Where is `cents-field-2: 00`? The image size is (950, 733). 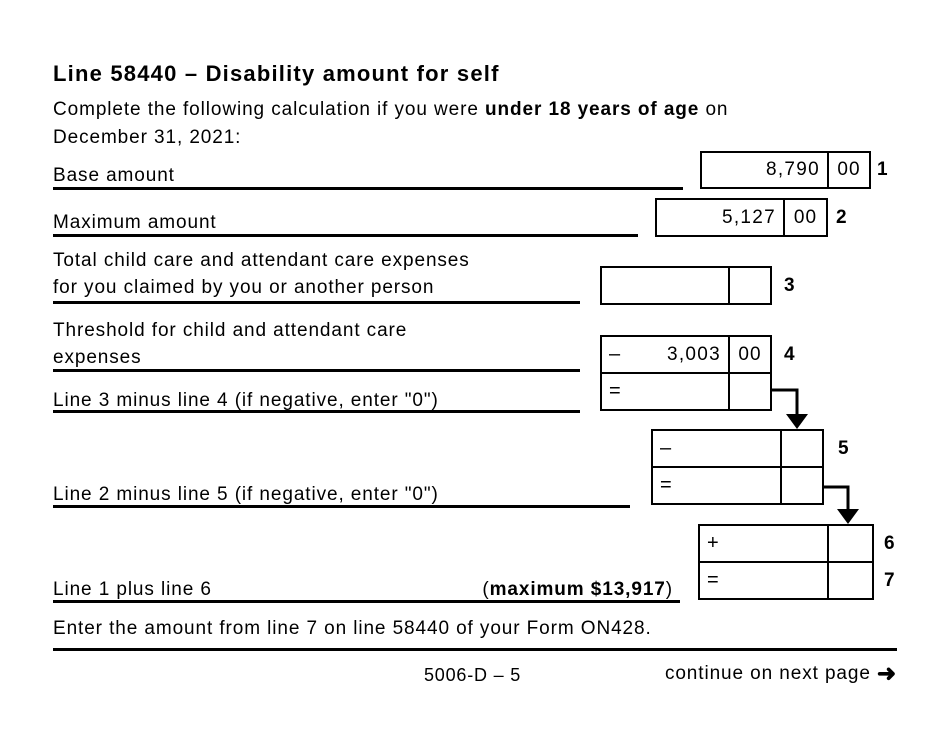
cents-field-2: 00 is located at coordinates (804, 217).